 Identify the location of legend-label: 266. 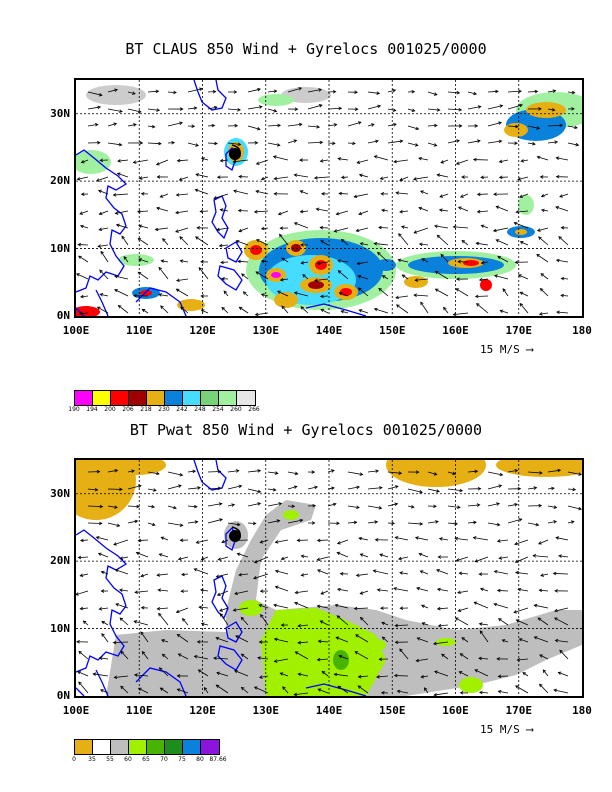
(254, 409).